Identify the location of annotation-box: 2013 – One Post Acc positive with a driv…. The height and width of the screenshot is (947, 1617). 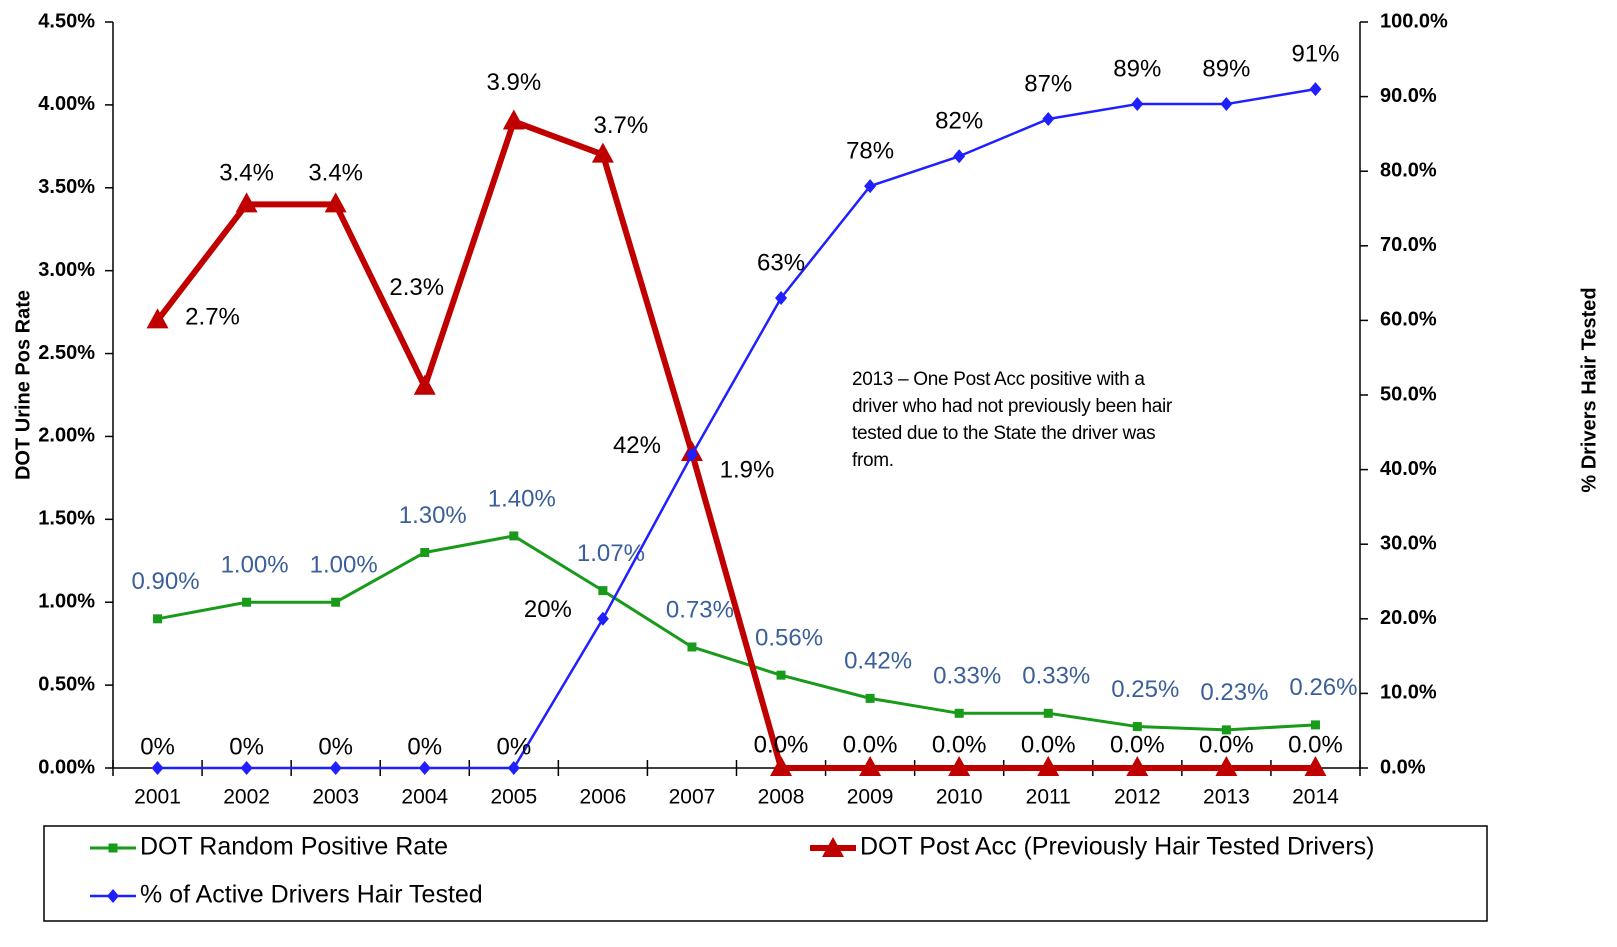
(1012, 420).